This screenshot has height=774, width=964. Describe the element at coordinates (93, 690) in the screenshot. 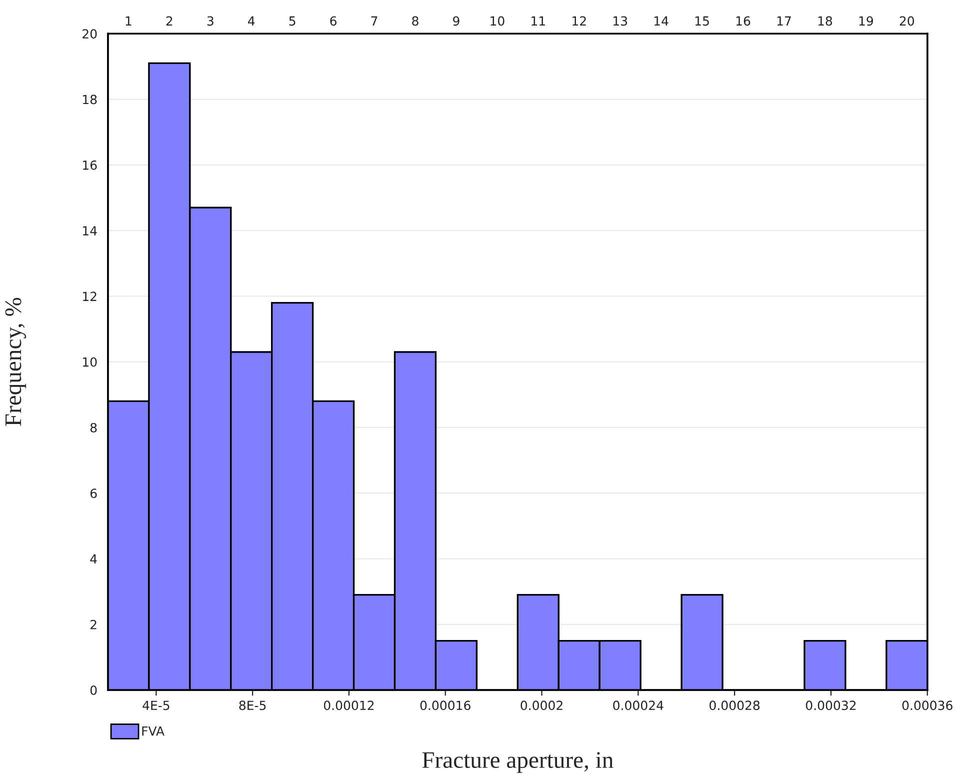

I see `y-tick-label: 0` at that location.